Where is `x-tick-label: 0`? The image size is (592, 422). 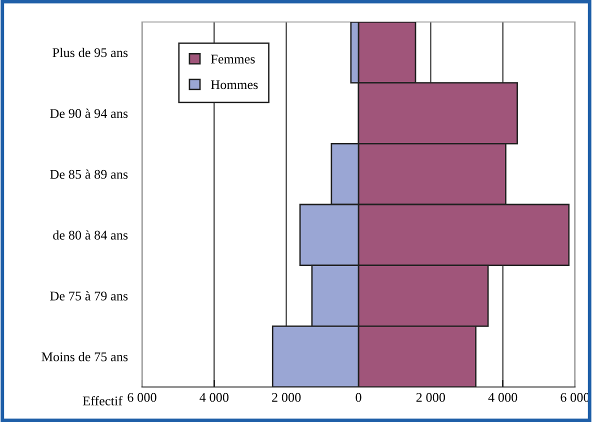
x-tick-label: 0 is located at coordinates (359, 397).